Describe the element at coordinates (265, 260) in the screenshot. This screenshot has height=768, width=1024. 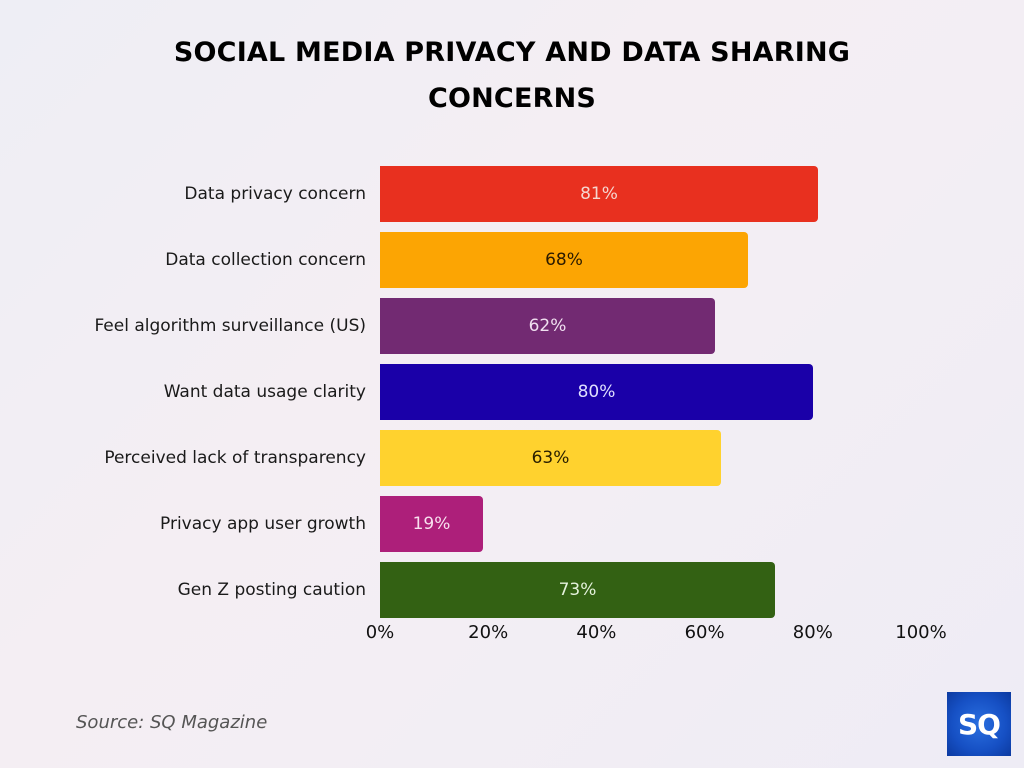
I see `category-label: Data collection concern` at that location.